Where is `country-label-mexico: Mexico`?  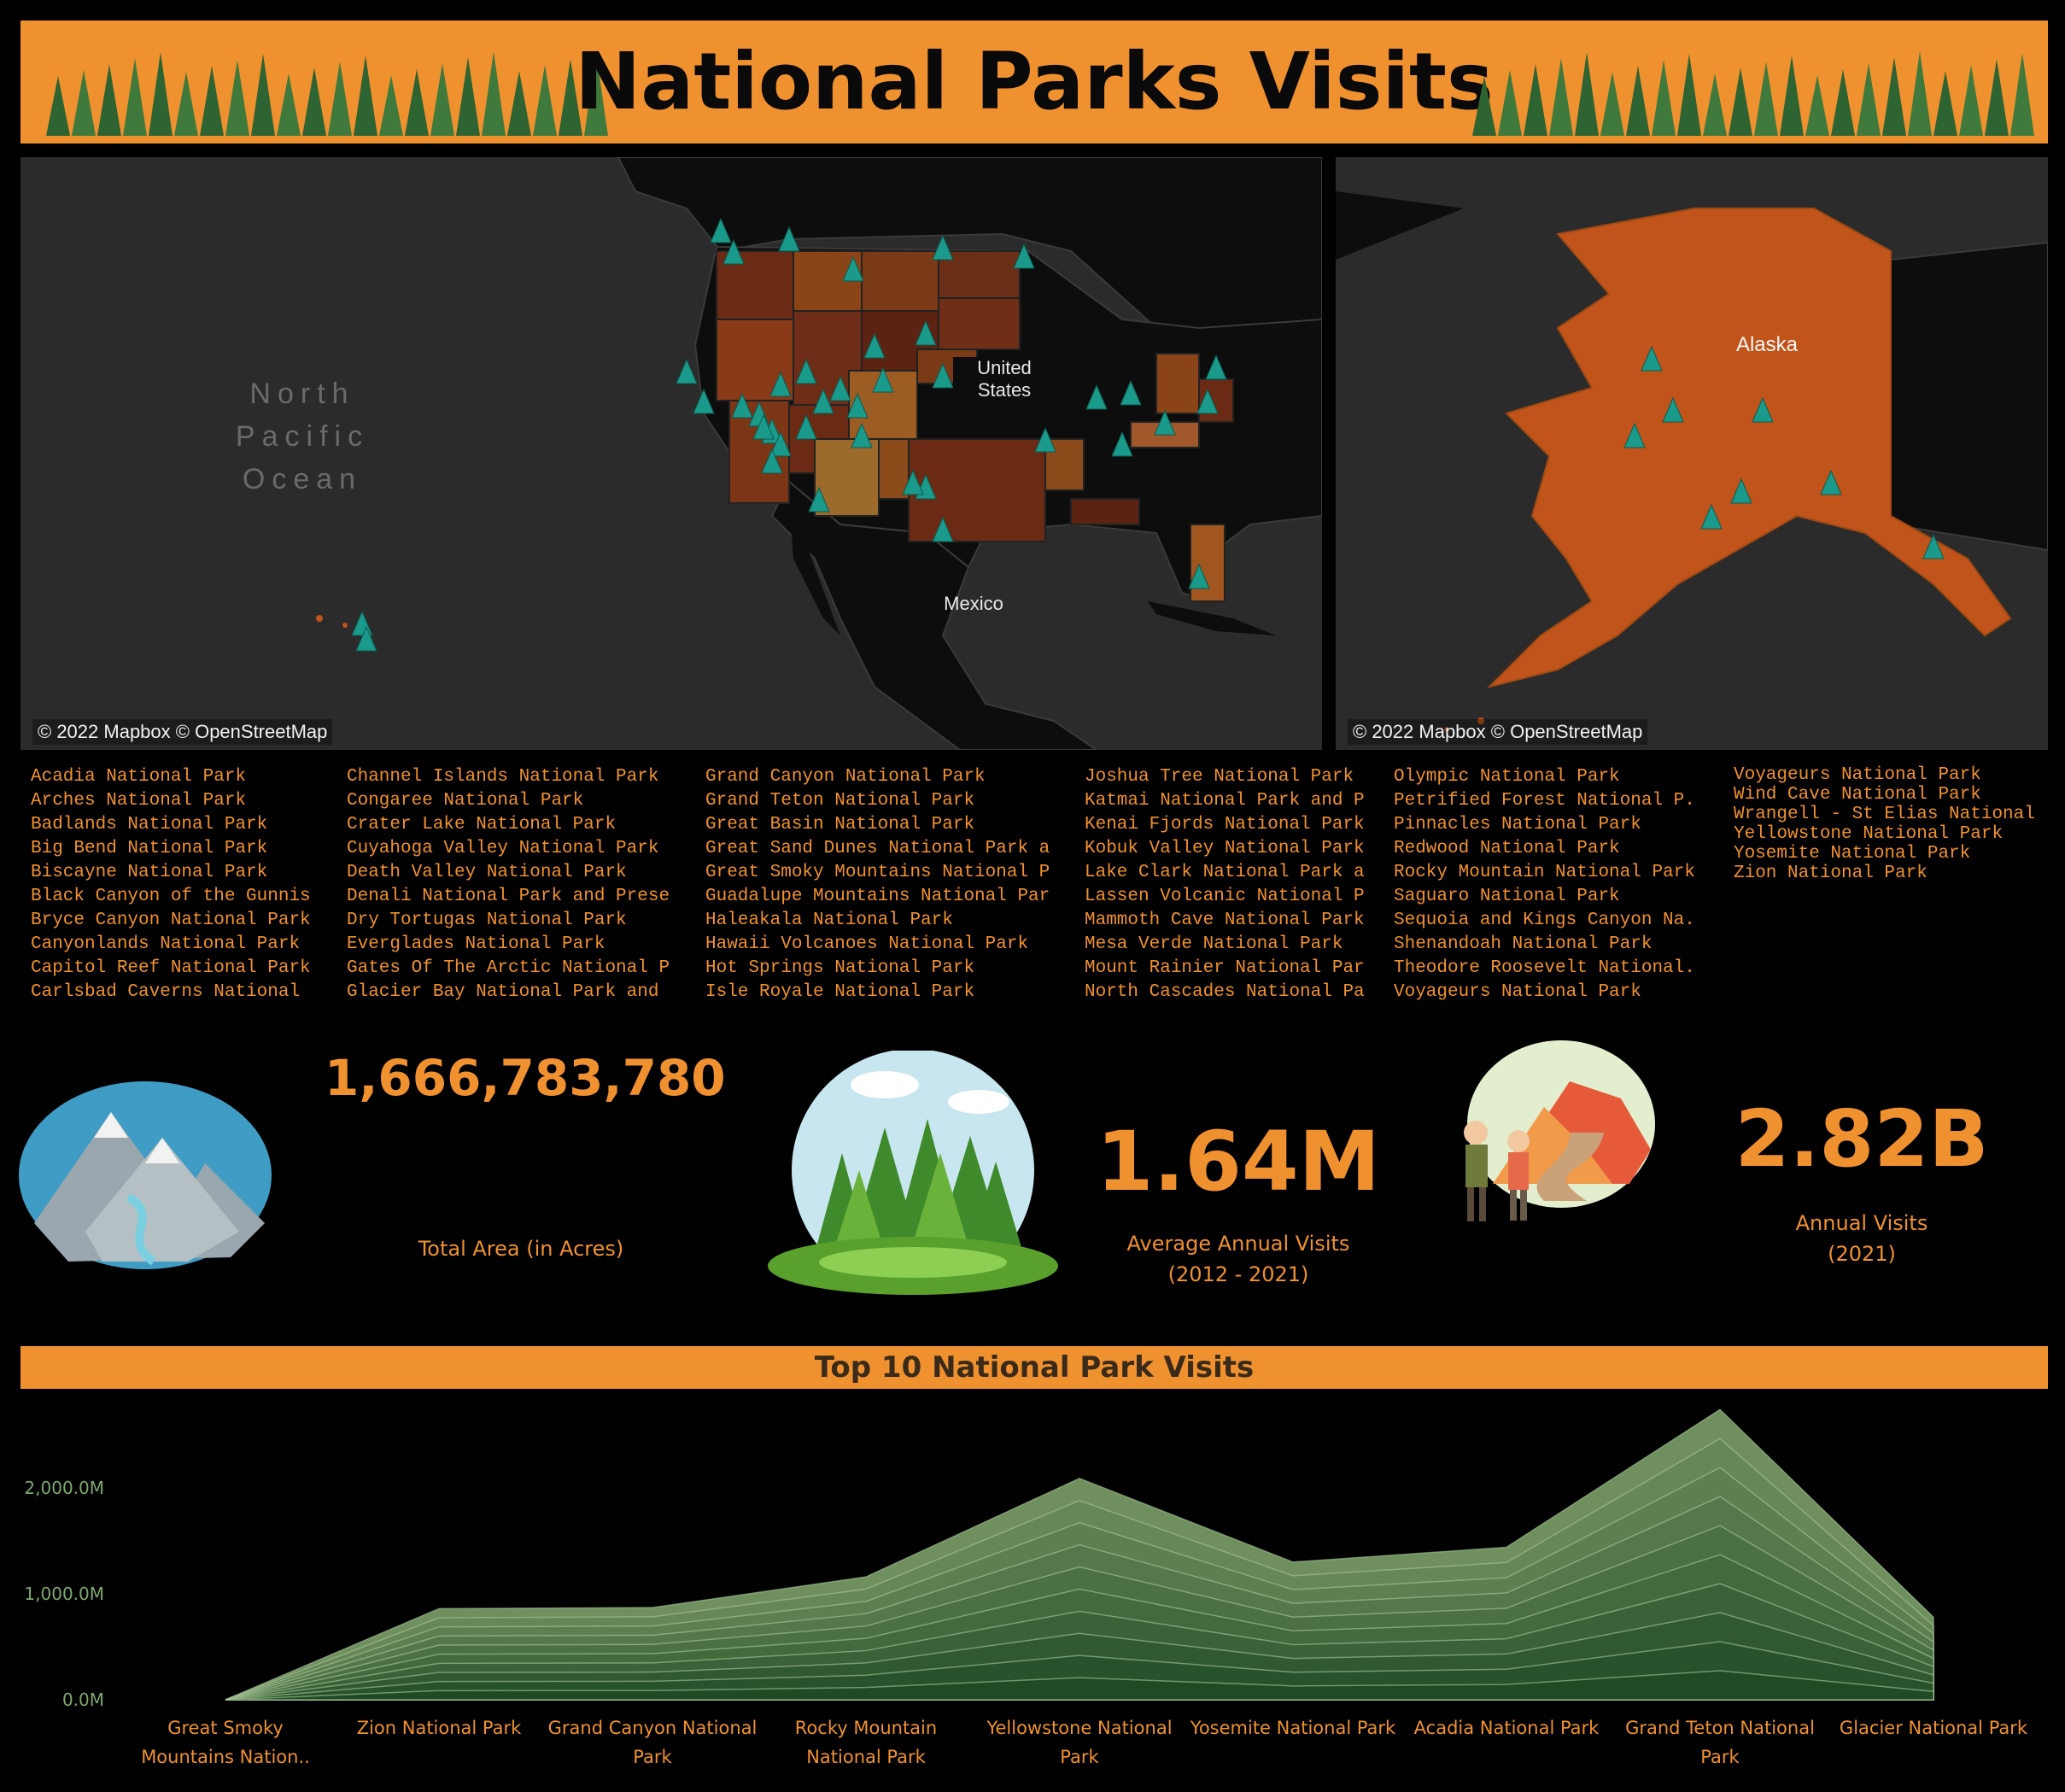 country-label-mexico: Mexico is located at coordinates (974, 603).